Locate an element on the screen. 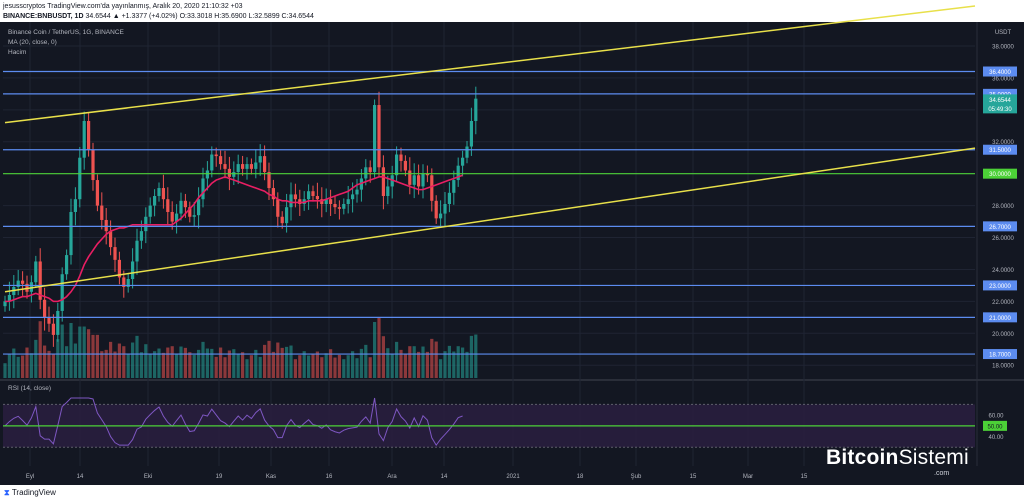  last-price-label: 34.6544 is located at coordinates (1000, 101).